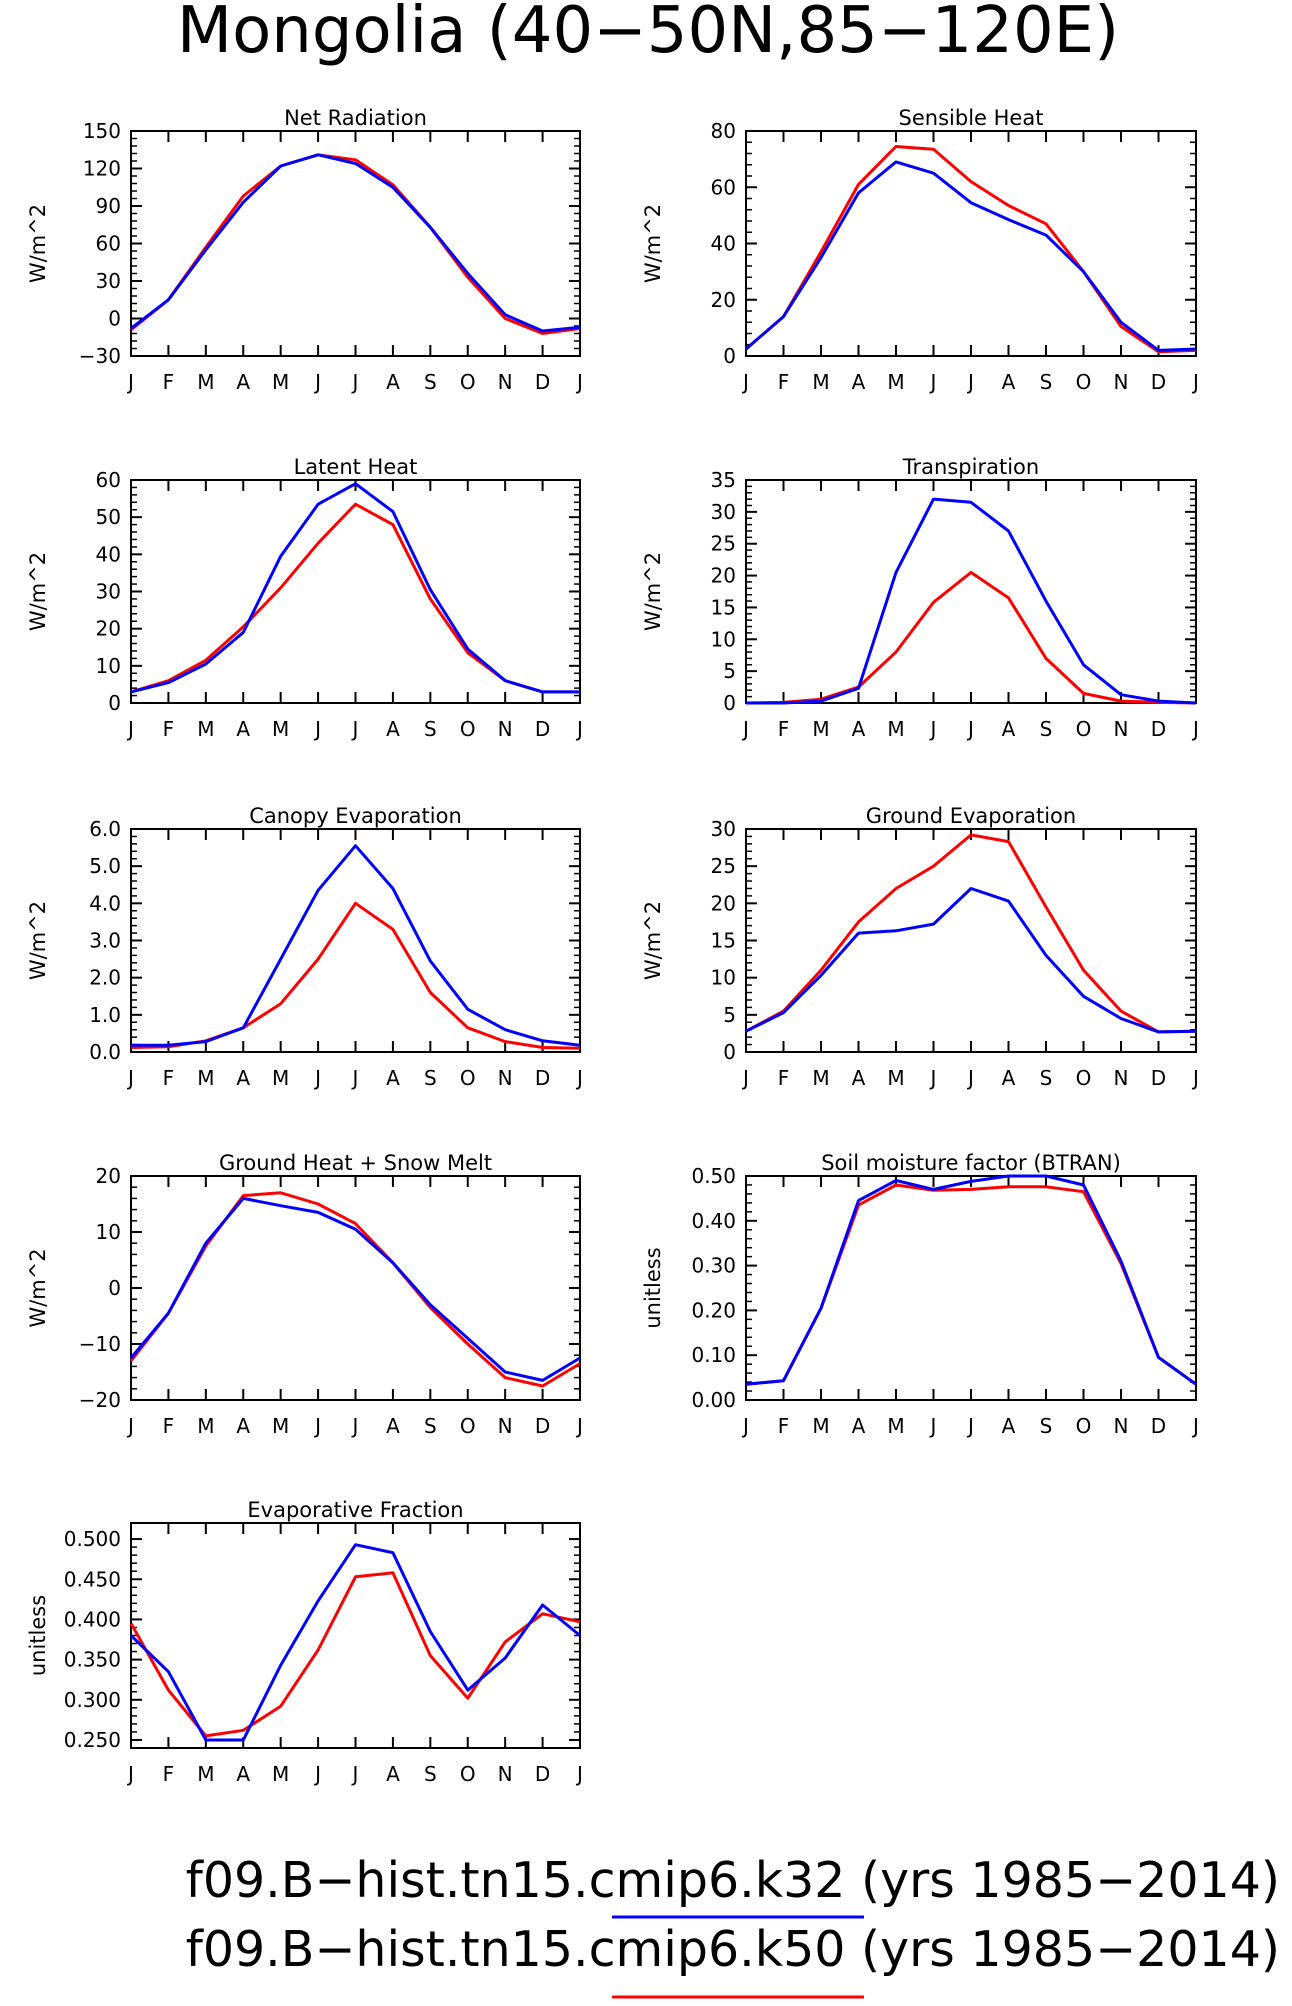  I want to click on y-tick-label: −10, so click(100, 1344).